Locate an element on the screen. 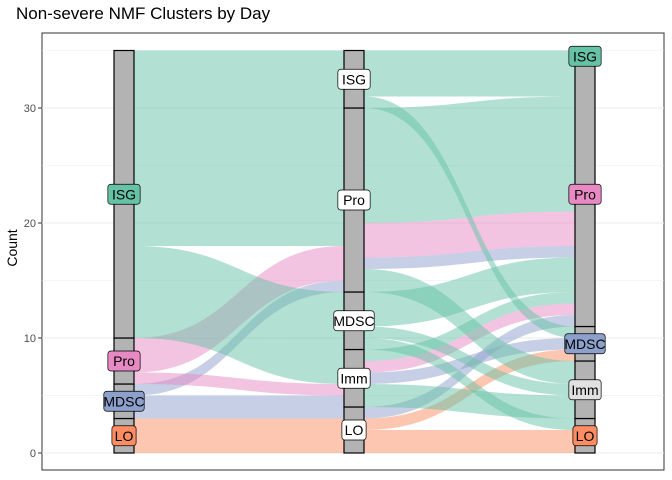  y-tick-label: 10 is located at coordinates (30, 339).